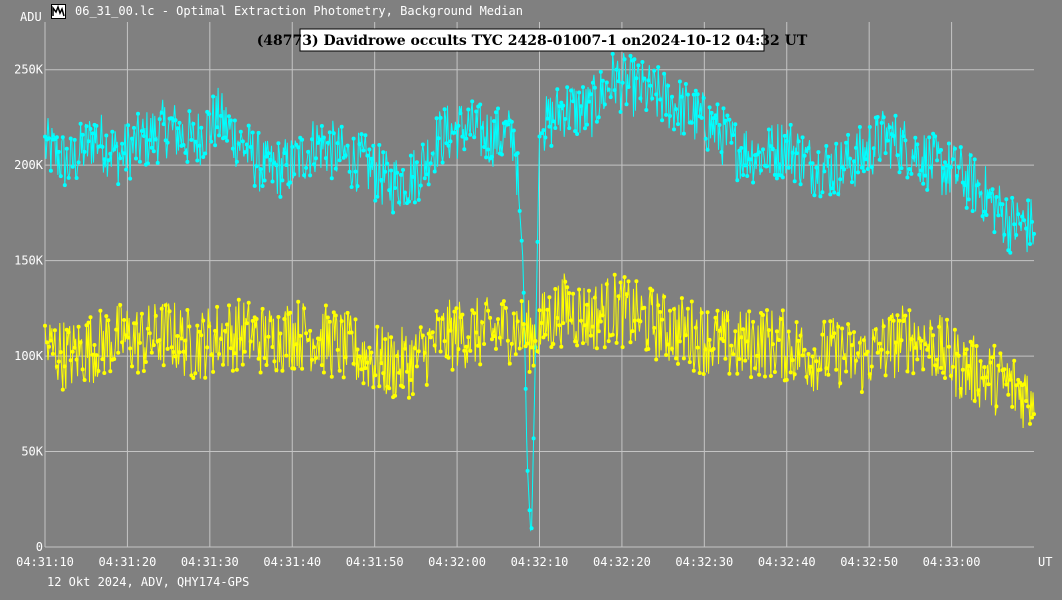  I want to click on y-axis-label: ADU, so click(31, 17).